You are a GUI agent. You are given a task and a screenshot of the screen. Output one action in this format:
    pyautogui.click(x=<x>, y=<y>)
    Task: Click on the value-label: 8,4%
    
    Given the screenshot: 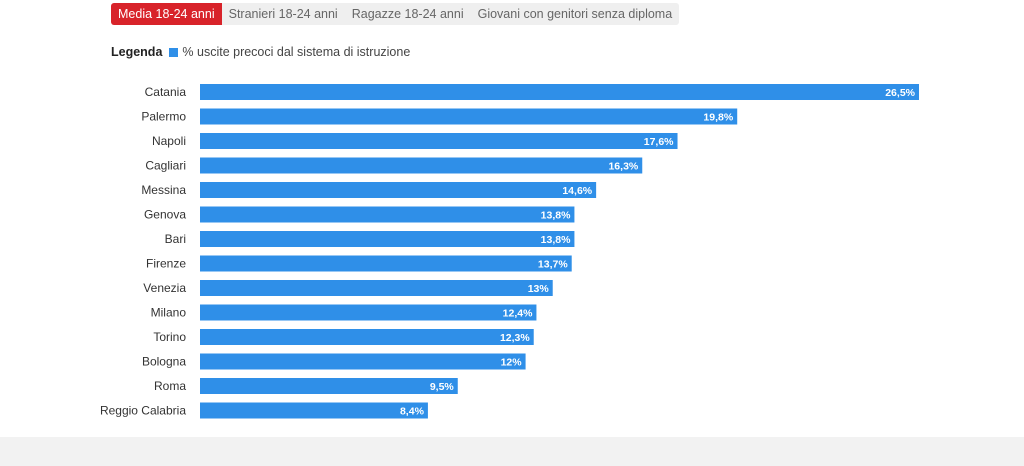 What is the action you would take?
    pyautogui.click(x=412, y=412)
    